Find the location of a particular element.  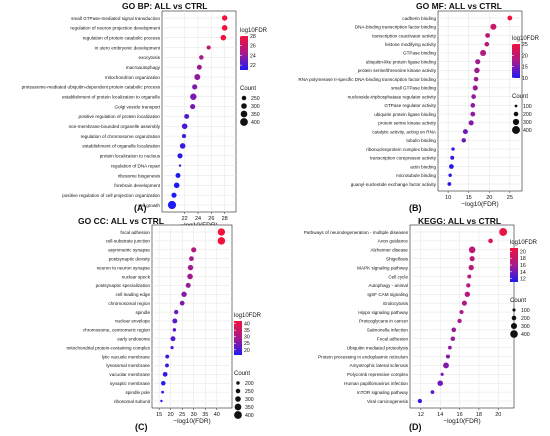

term-label: early endosome is located at coordinates (133, 339).